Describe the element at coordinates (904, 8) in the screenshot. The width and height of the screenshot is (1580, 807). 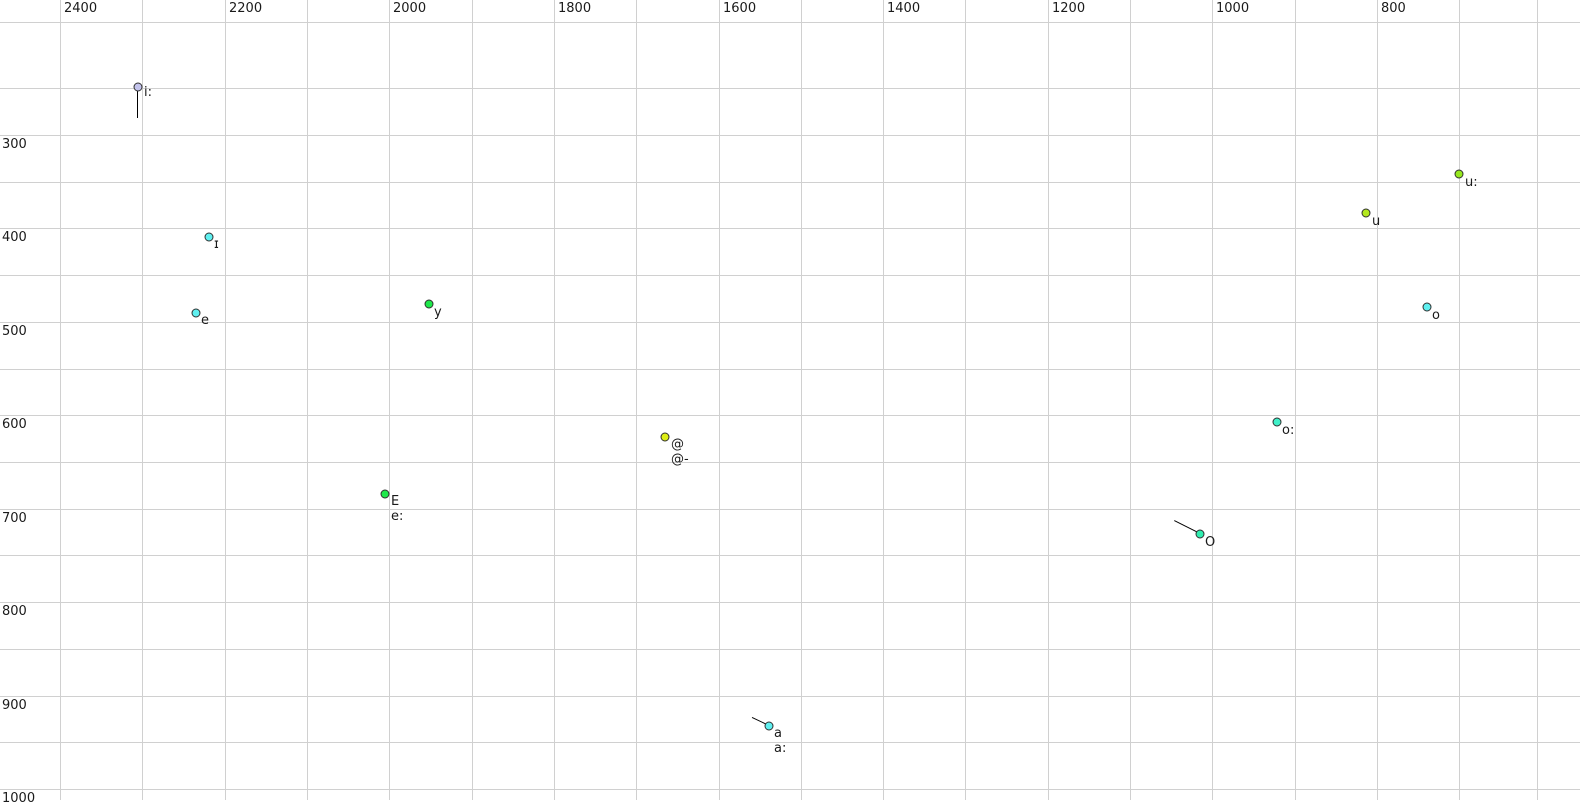
I see `x-axis-tick-label: 1400` at that location.